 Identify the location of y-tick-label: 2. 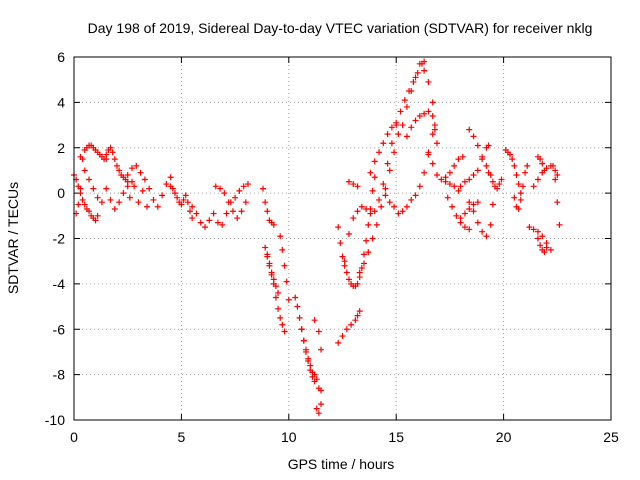
(61, 148).